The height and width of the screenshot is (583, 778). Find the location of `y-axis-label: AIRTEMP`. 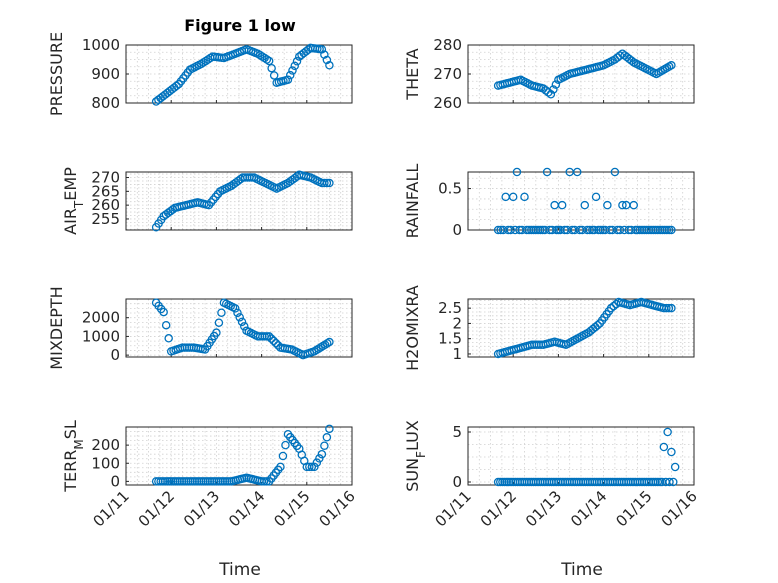

y-axis-label: AIRTEMP is located at coordinates (73, 201).